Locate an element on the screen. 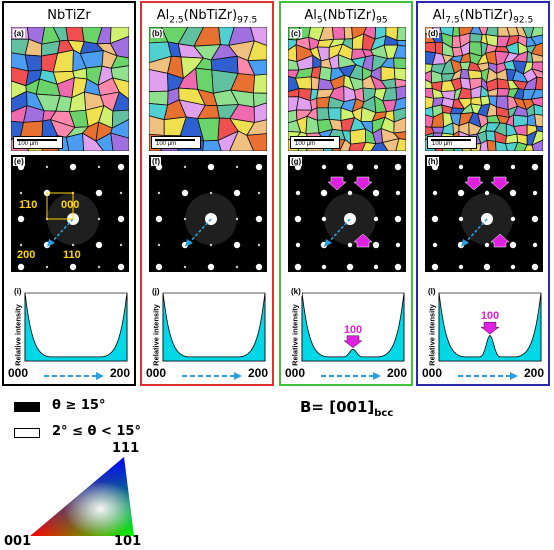 The image size is (554, 550). column-title: NbTiZr is located at coordinates (69, 15).